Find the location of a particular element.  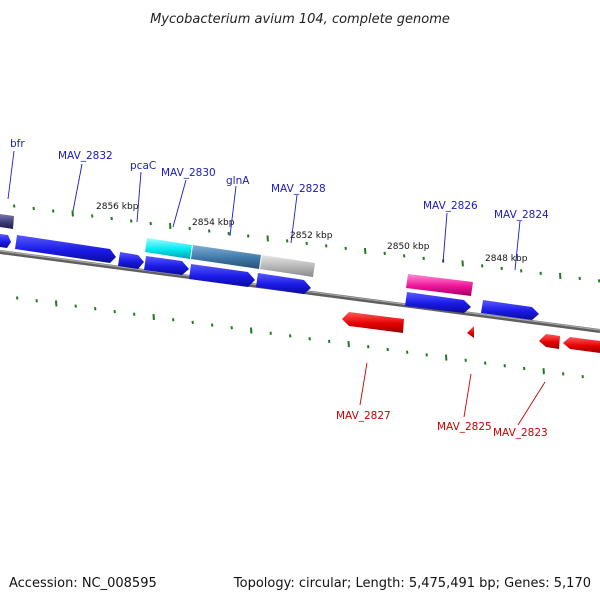

kbp-label: 2854 kbp is located at coordinates (213, 223).